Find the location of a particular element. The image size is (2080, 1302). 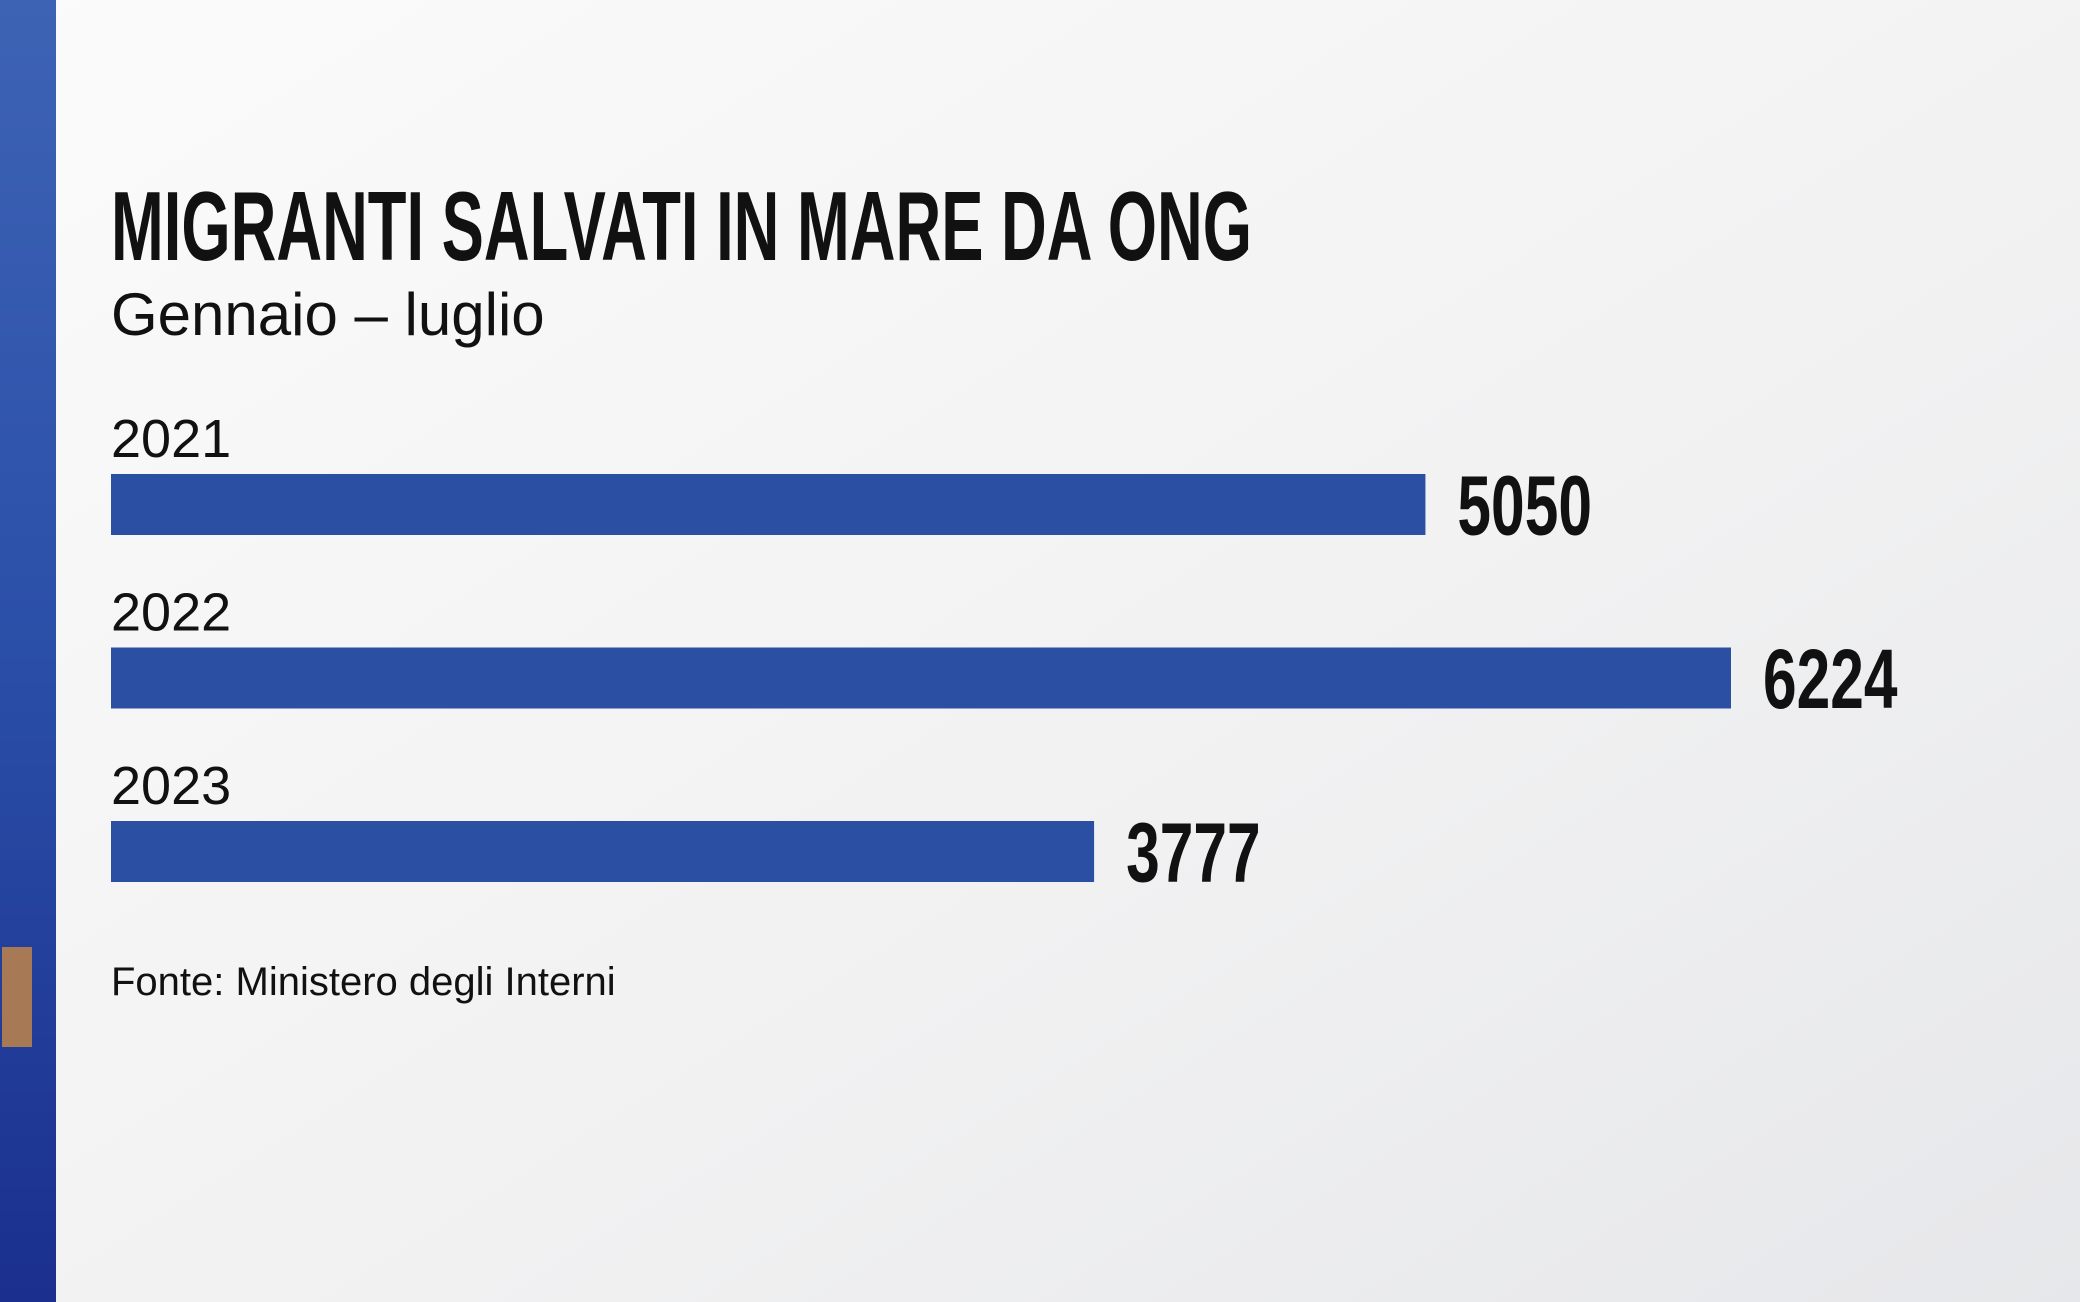

value-label-group: 6224 is located at coordinates (1830, 679).